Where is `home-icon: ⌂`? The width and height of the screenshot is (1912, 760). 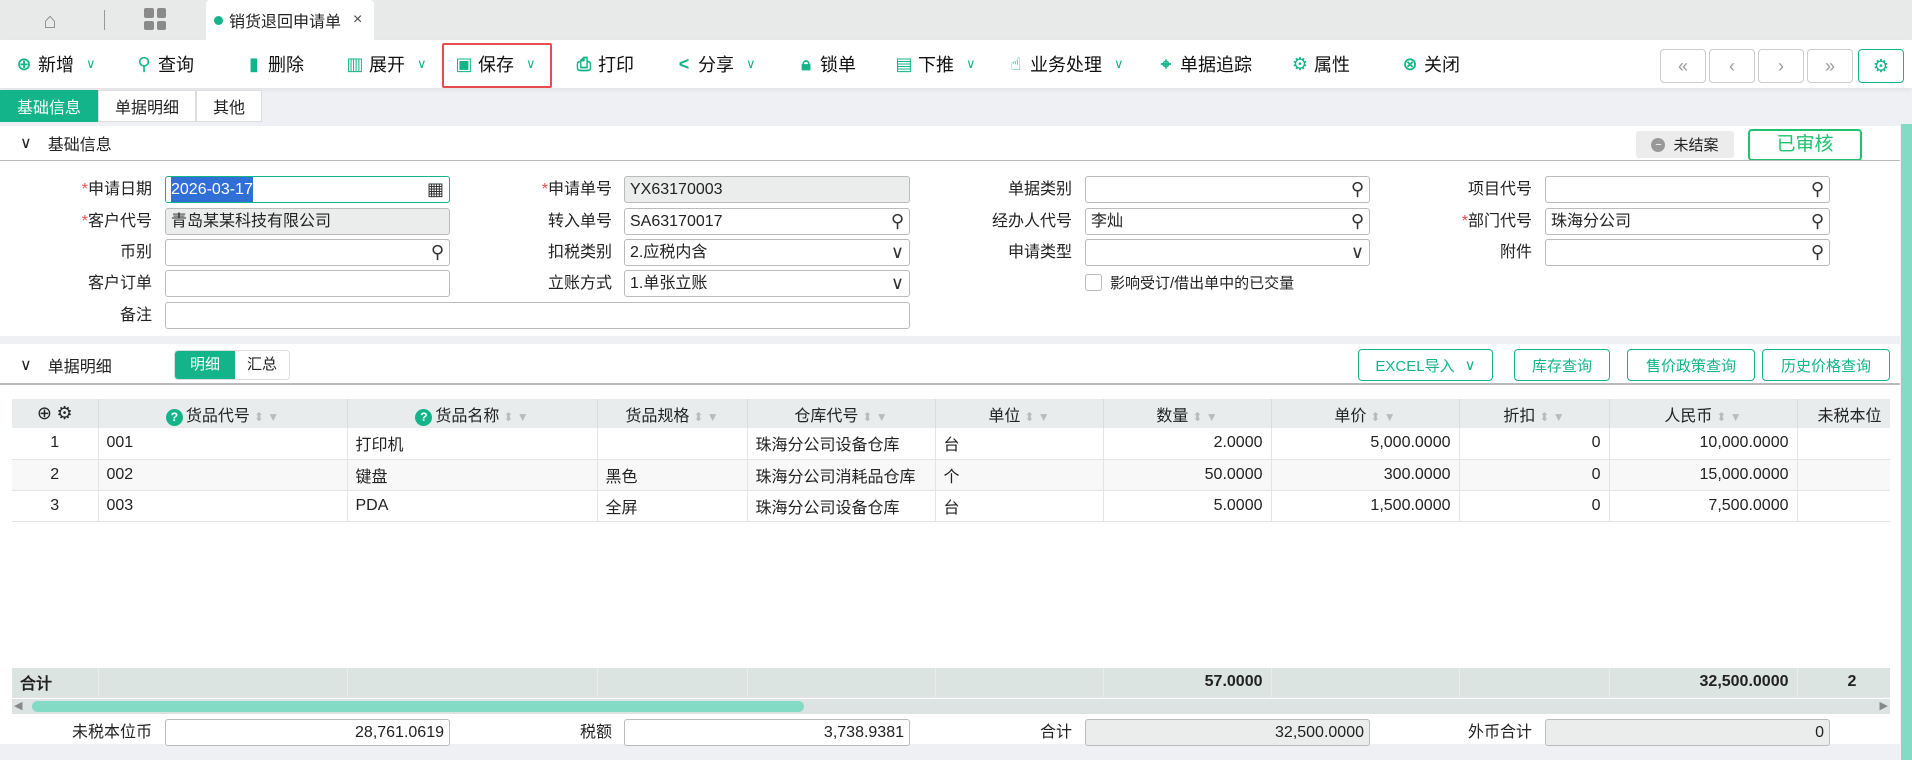 home-icon: ⌂ is located at coordinates (50, 20).